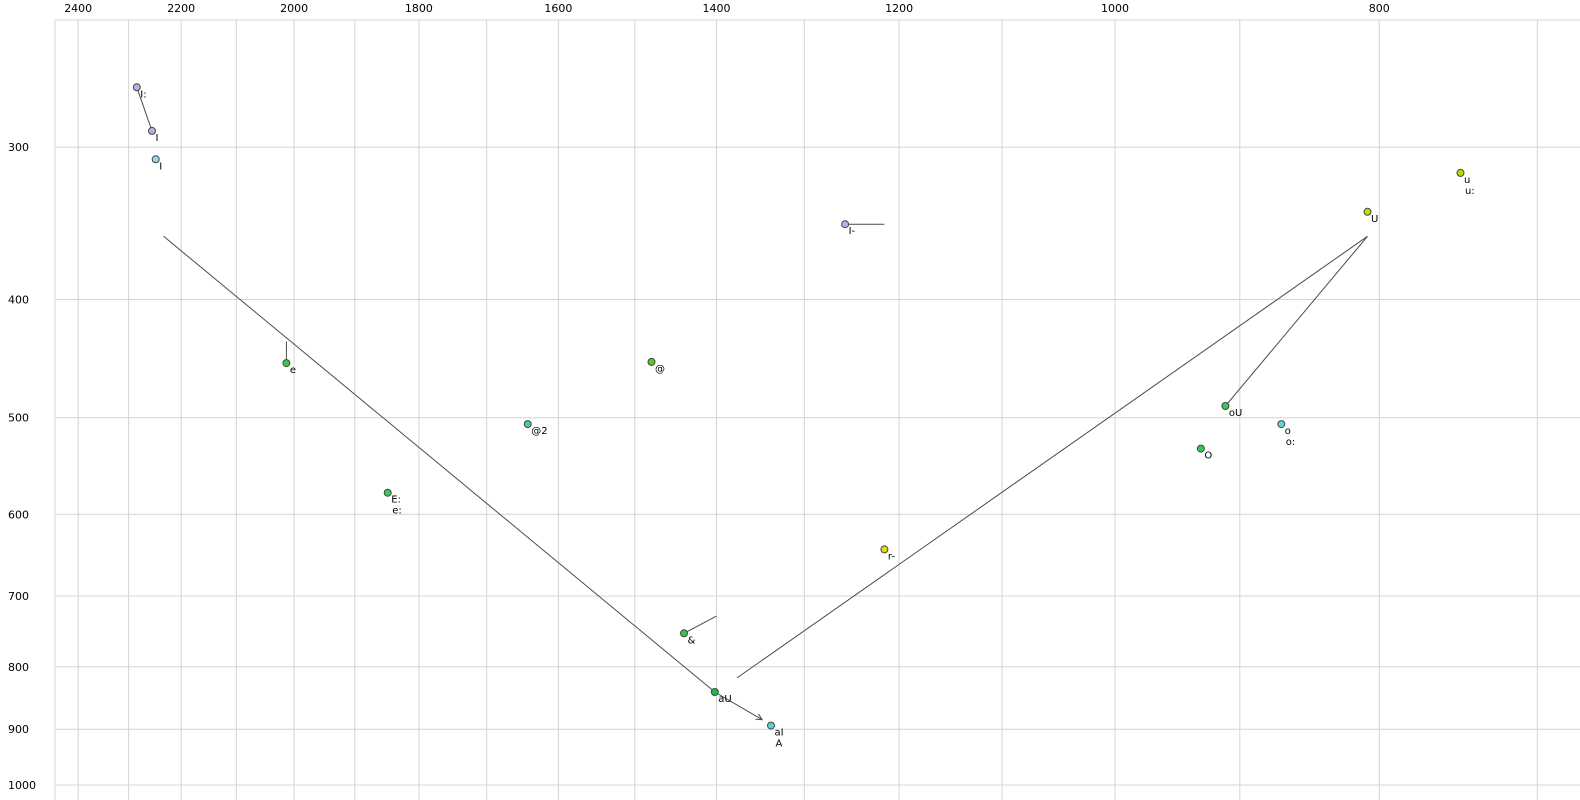 The height and width of the screenshot is (800, 1580). I want to click on vowel-label: A, so click(779, 744).